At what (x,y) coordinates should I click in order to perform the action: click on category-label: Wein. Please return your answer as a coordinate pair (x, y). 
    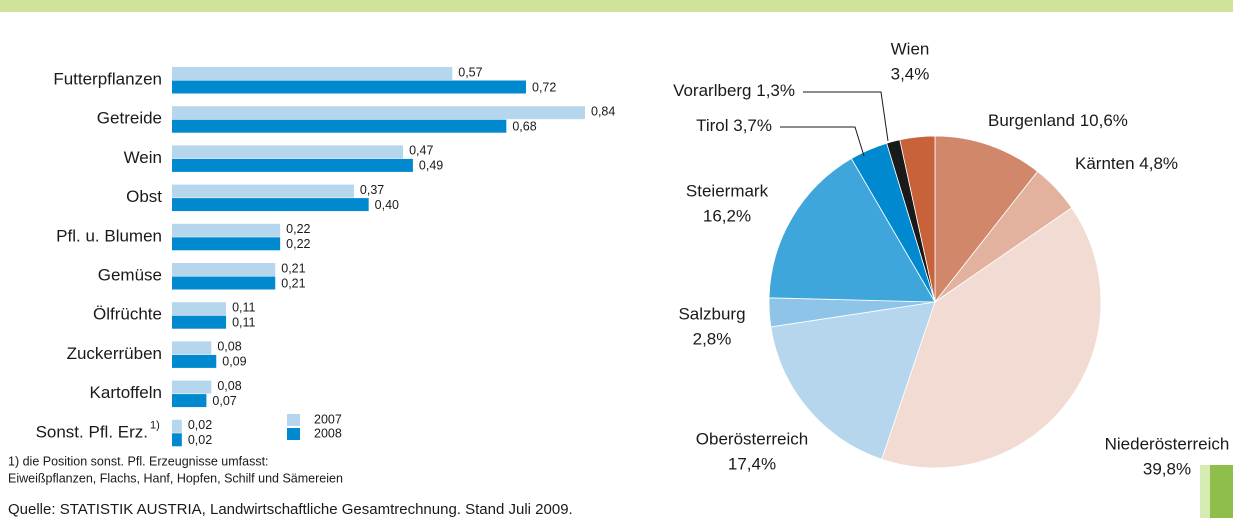
    Looking at the image, I should click on (143, 157).